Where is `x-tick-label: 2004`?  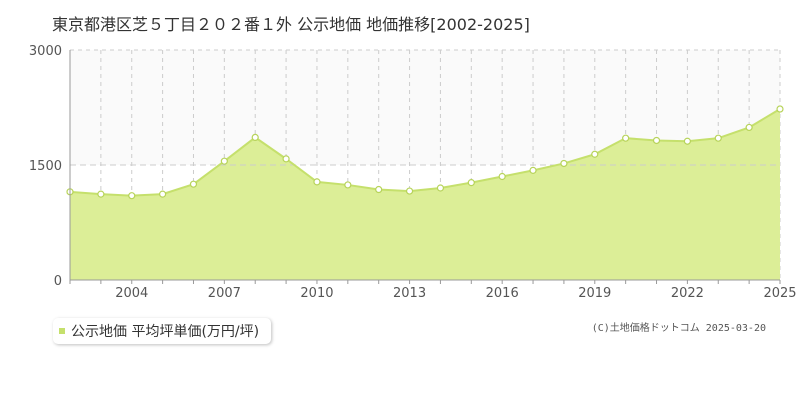 x-tick-label: 2004 is located at coordinates (131, 293).